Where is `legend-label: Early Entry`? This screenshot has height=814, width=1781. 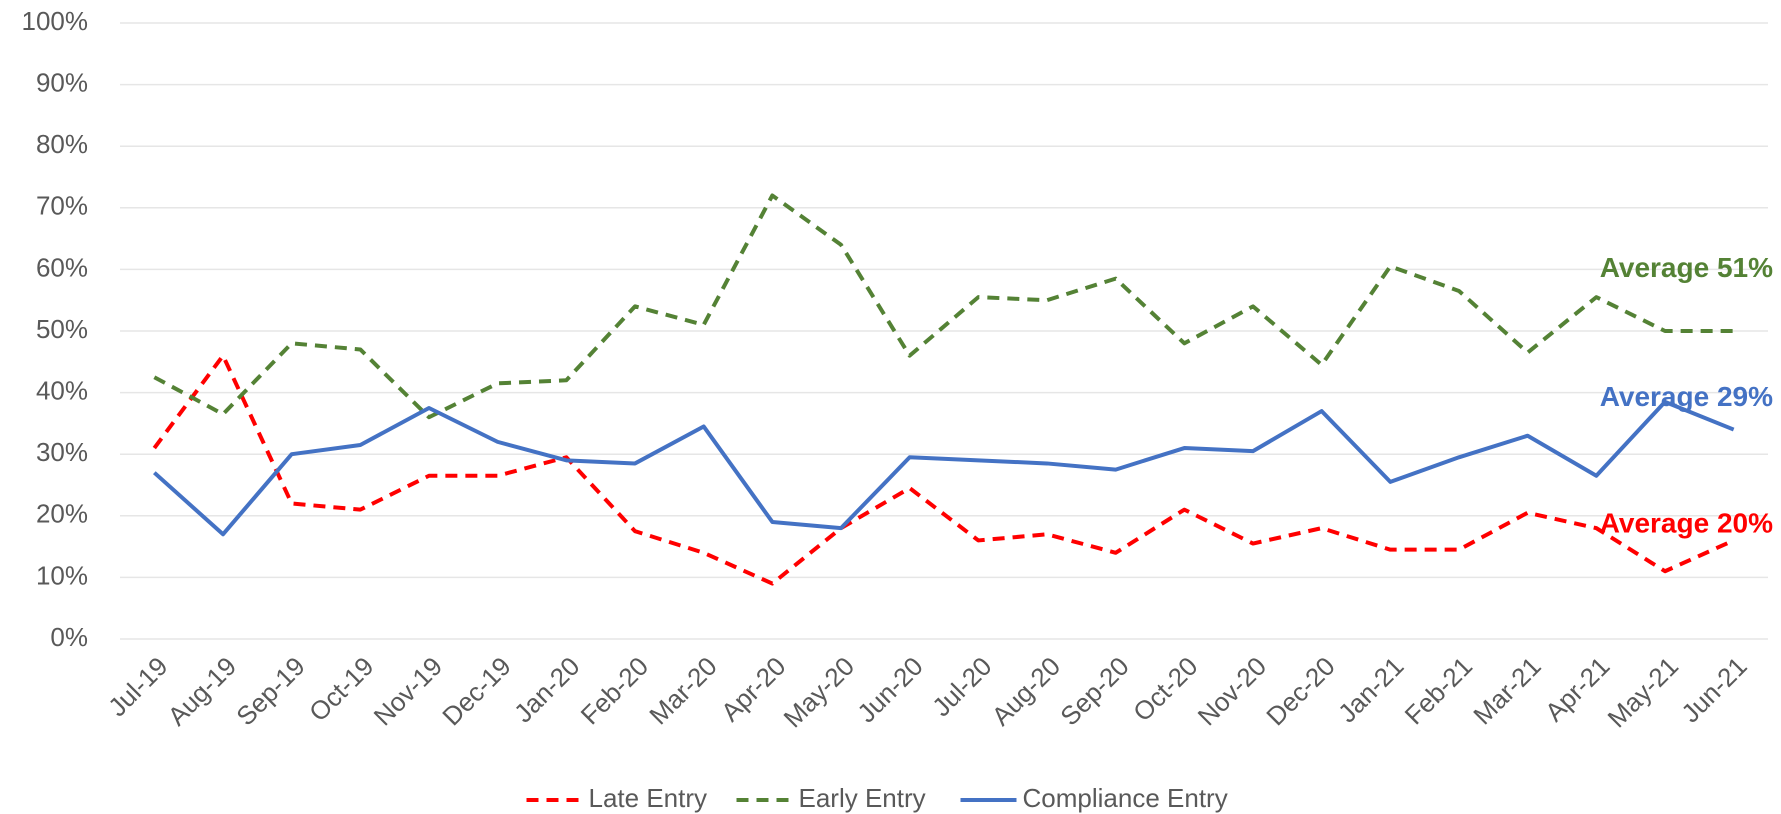 legend-label: Early Entry is located at coordinates (862, 798).